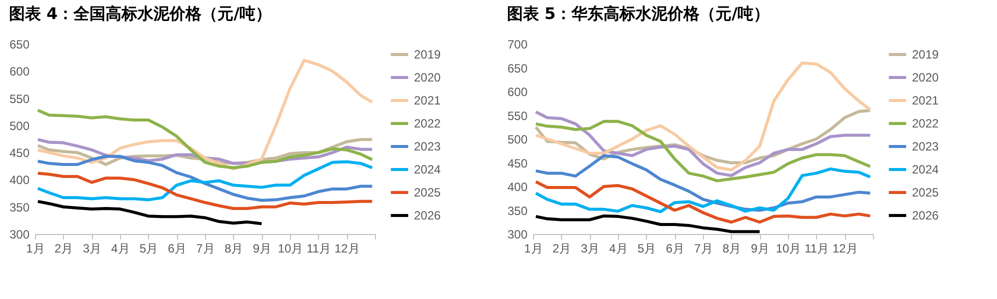 The image size is (997, 299). What do you see at coordinates (517, 45) in the screenshot?
I see `y-tick-label: 700` at bounding box center [517, 45].